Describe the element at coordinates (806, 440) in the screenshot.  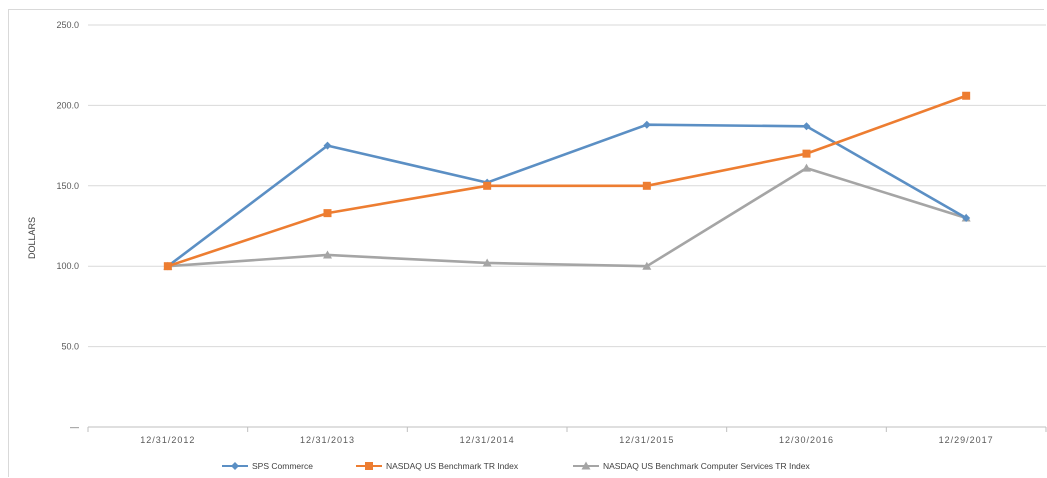
I see `x-tick-label: 12/30/2016` at that location.